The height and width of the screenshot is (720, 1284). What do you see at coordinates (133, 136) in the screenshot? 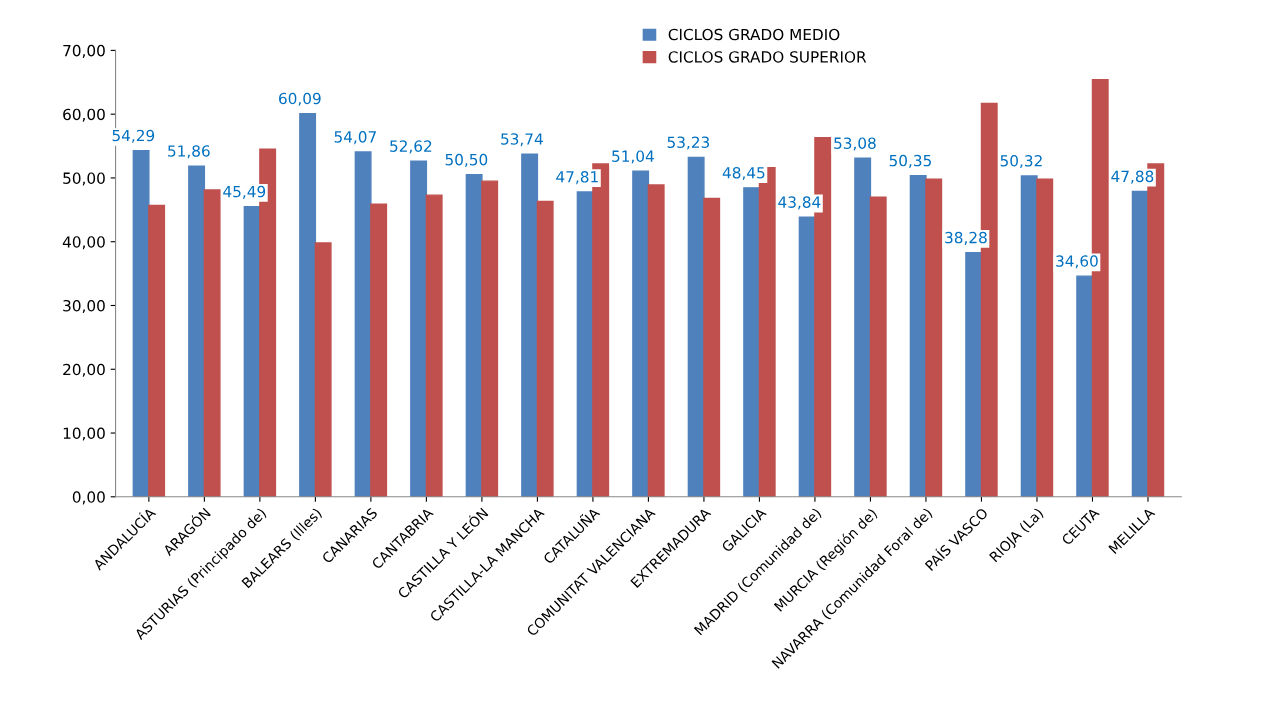
I see `data-label: 54,29` at bounding box center [133, 136].